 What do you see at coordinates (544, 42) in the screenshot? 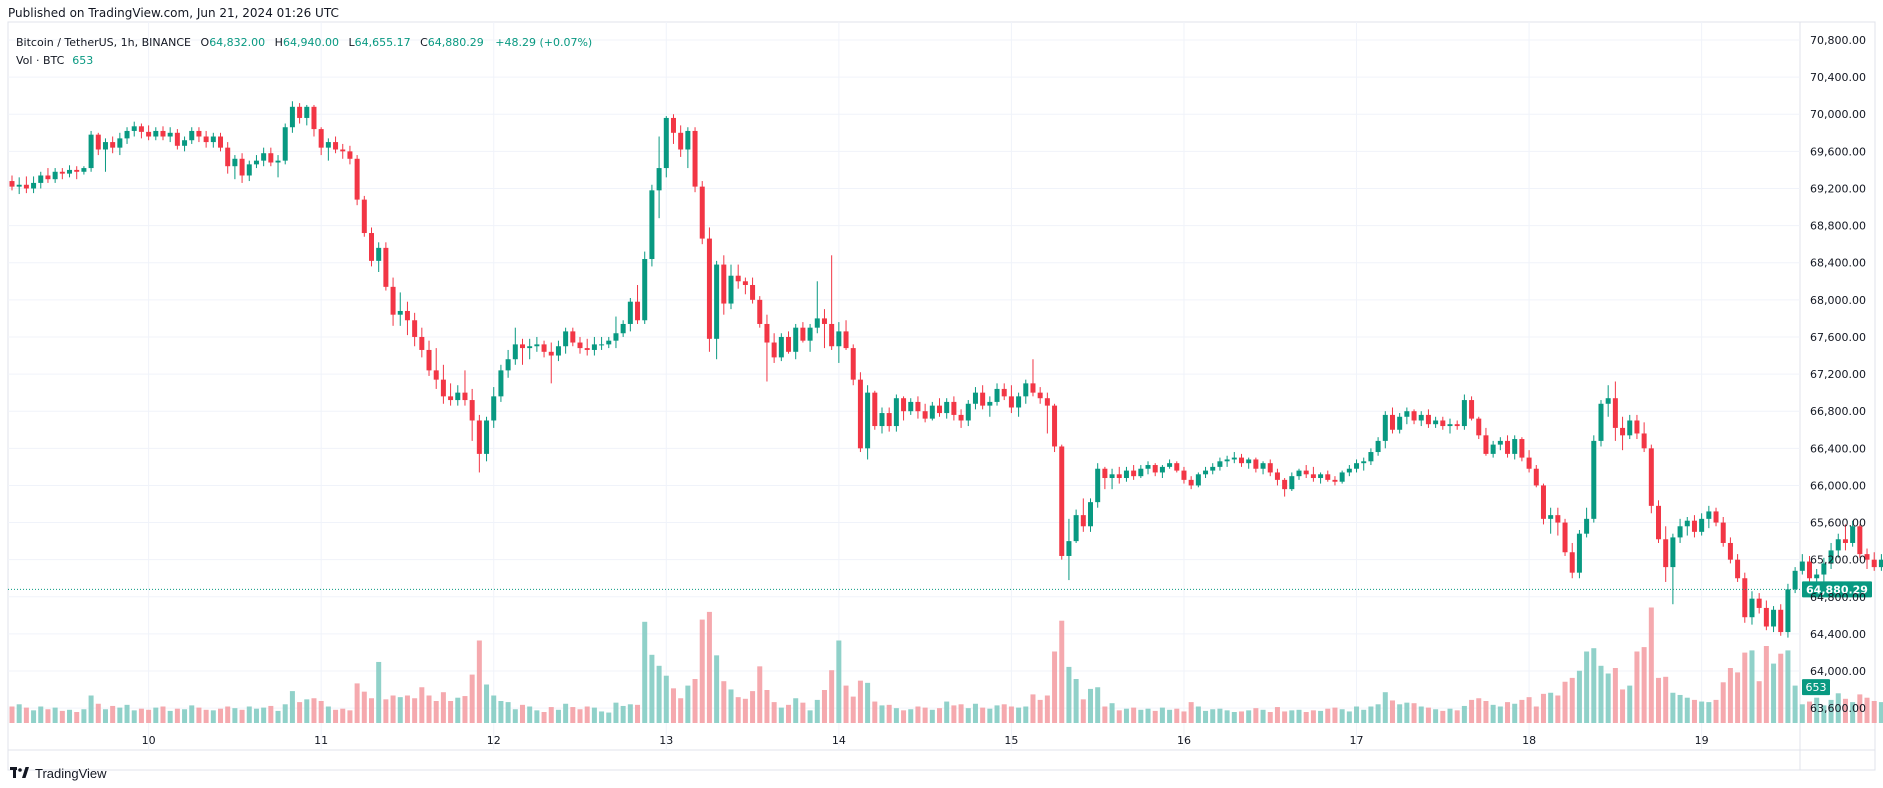
I see `change-value: +48.29 (+0.07%)` at bounding box center [544, 42].